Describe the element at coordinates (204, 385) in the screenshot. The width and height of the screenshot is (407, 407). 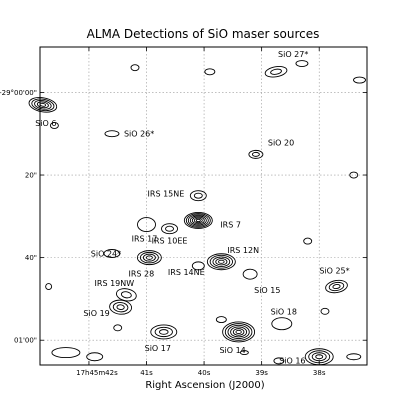
I see `x-axis-label: Right Ascension (J2000)` at that location.